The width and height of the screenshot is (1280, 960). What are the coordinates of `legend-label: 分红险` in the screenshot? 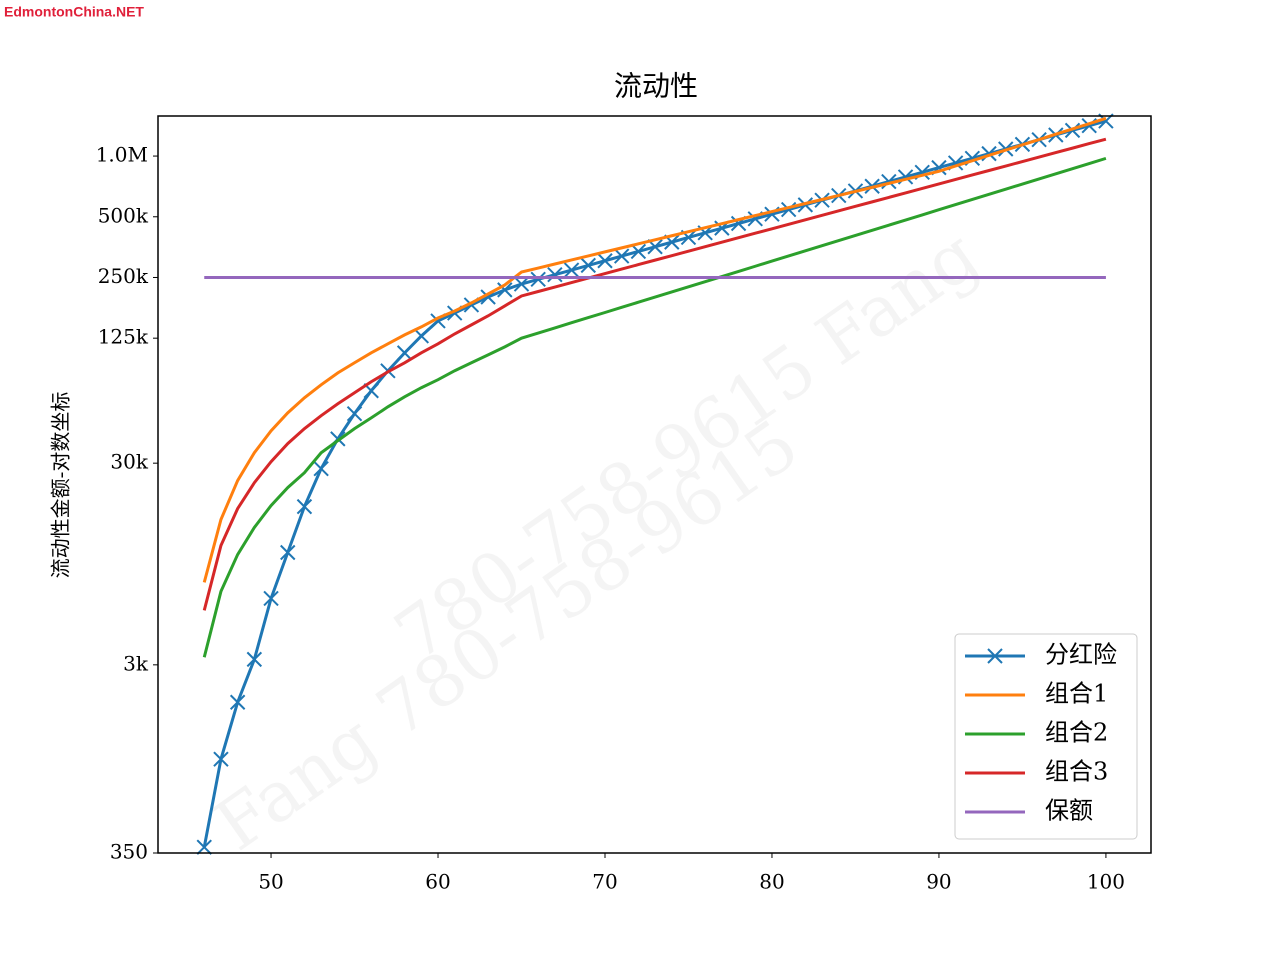 It's located at (1081, 655).